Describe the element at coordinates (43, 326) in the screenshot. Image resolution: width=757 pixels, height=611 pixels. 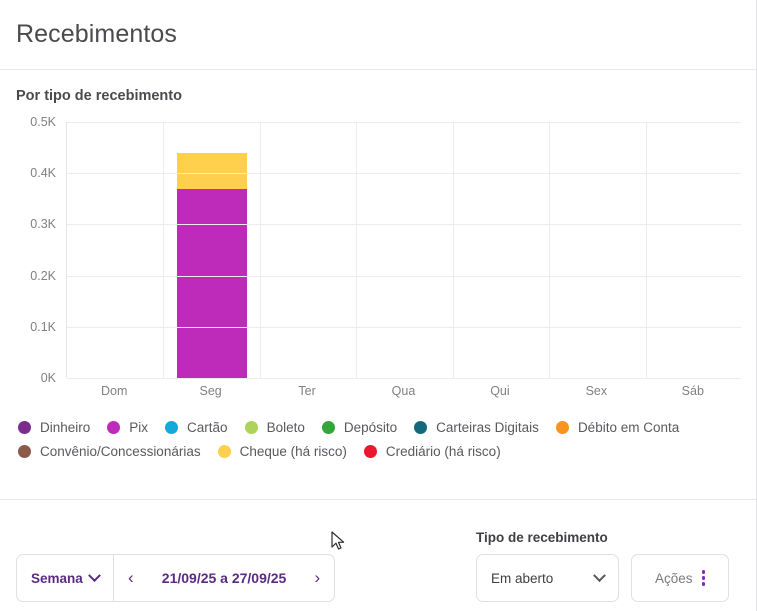
I see `y-axis-tick-label: 0.1K` at that location.